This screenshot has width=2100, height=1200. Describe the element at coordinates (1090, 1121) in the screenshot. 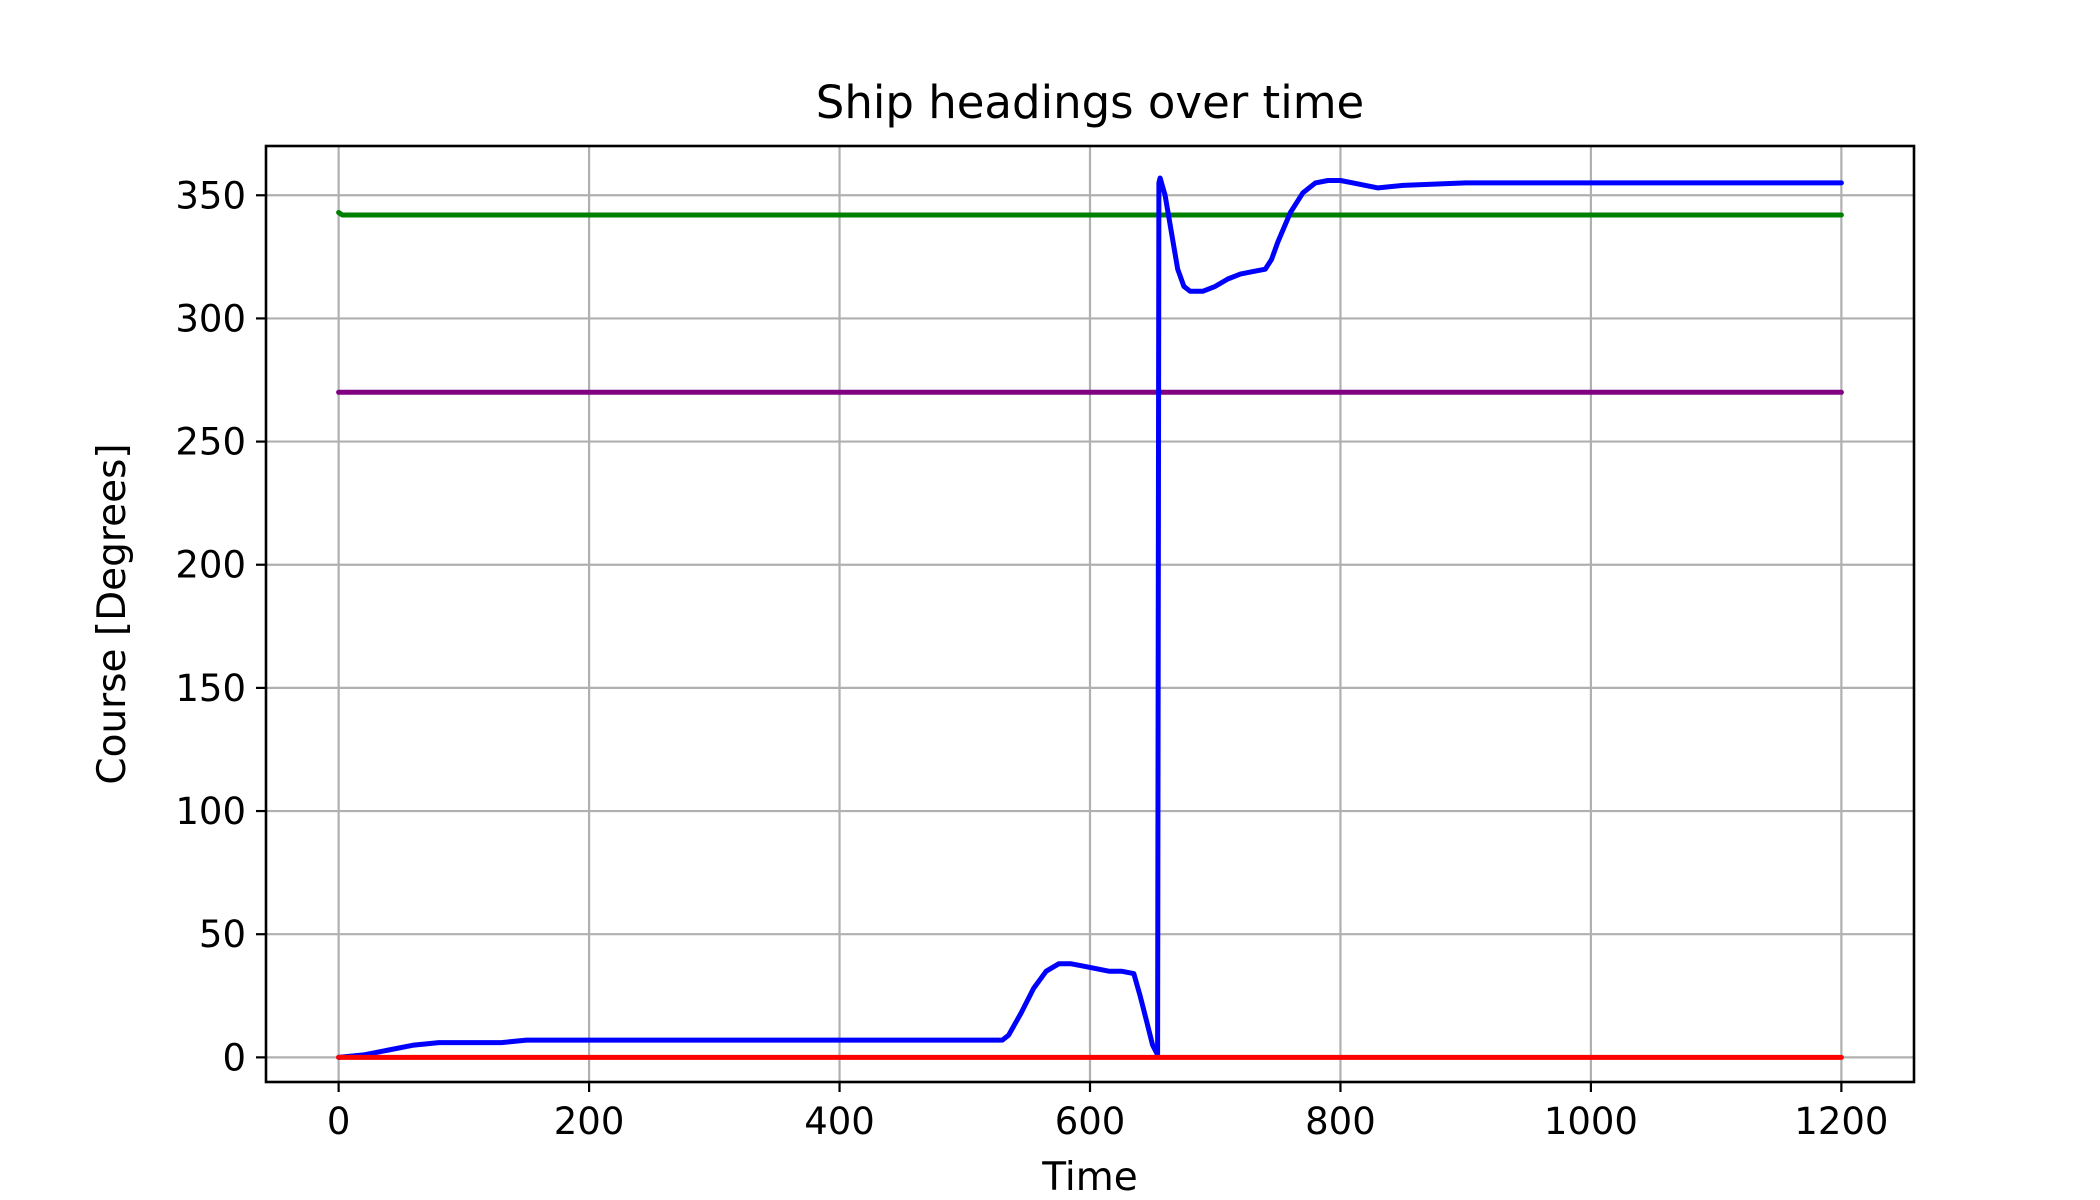

I see `x-tick-label: 600` at that location.